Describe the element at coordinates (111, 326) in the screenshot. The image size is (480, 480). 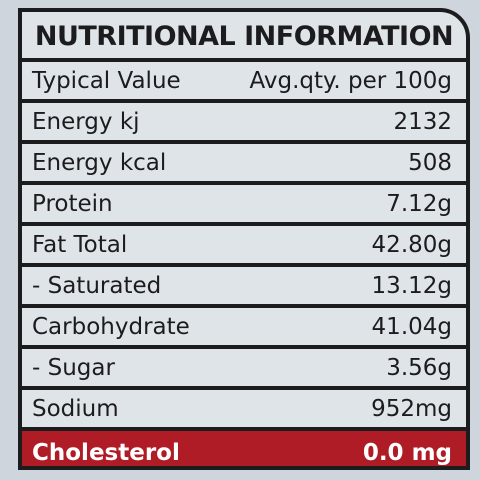
I see `nutrient-name: Carbohydrate` at that location.